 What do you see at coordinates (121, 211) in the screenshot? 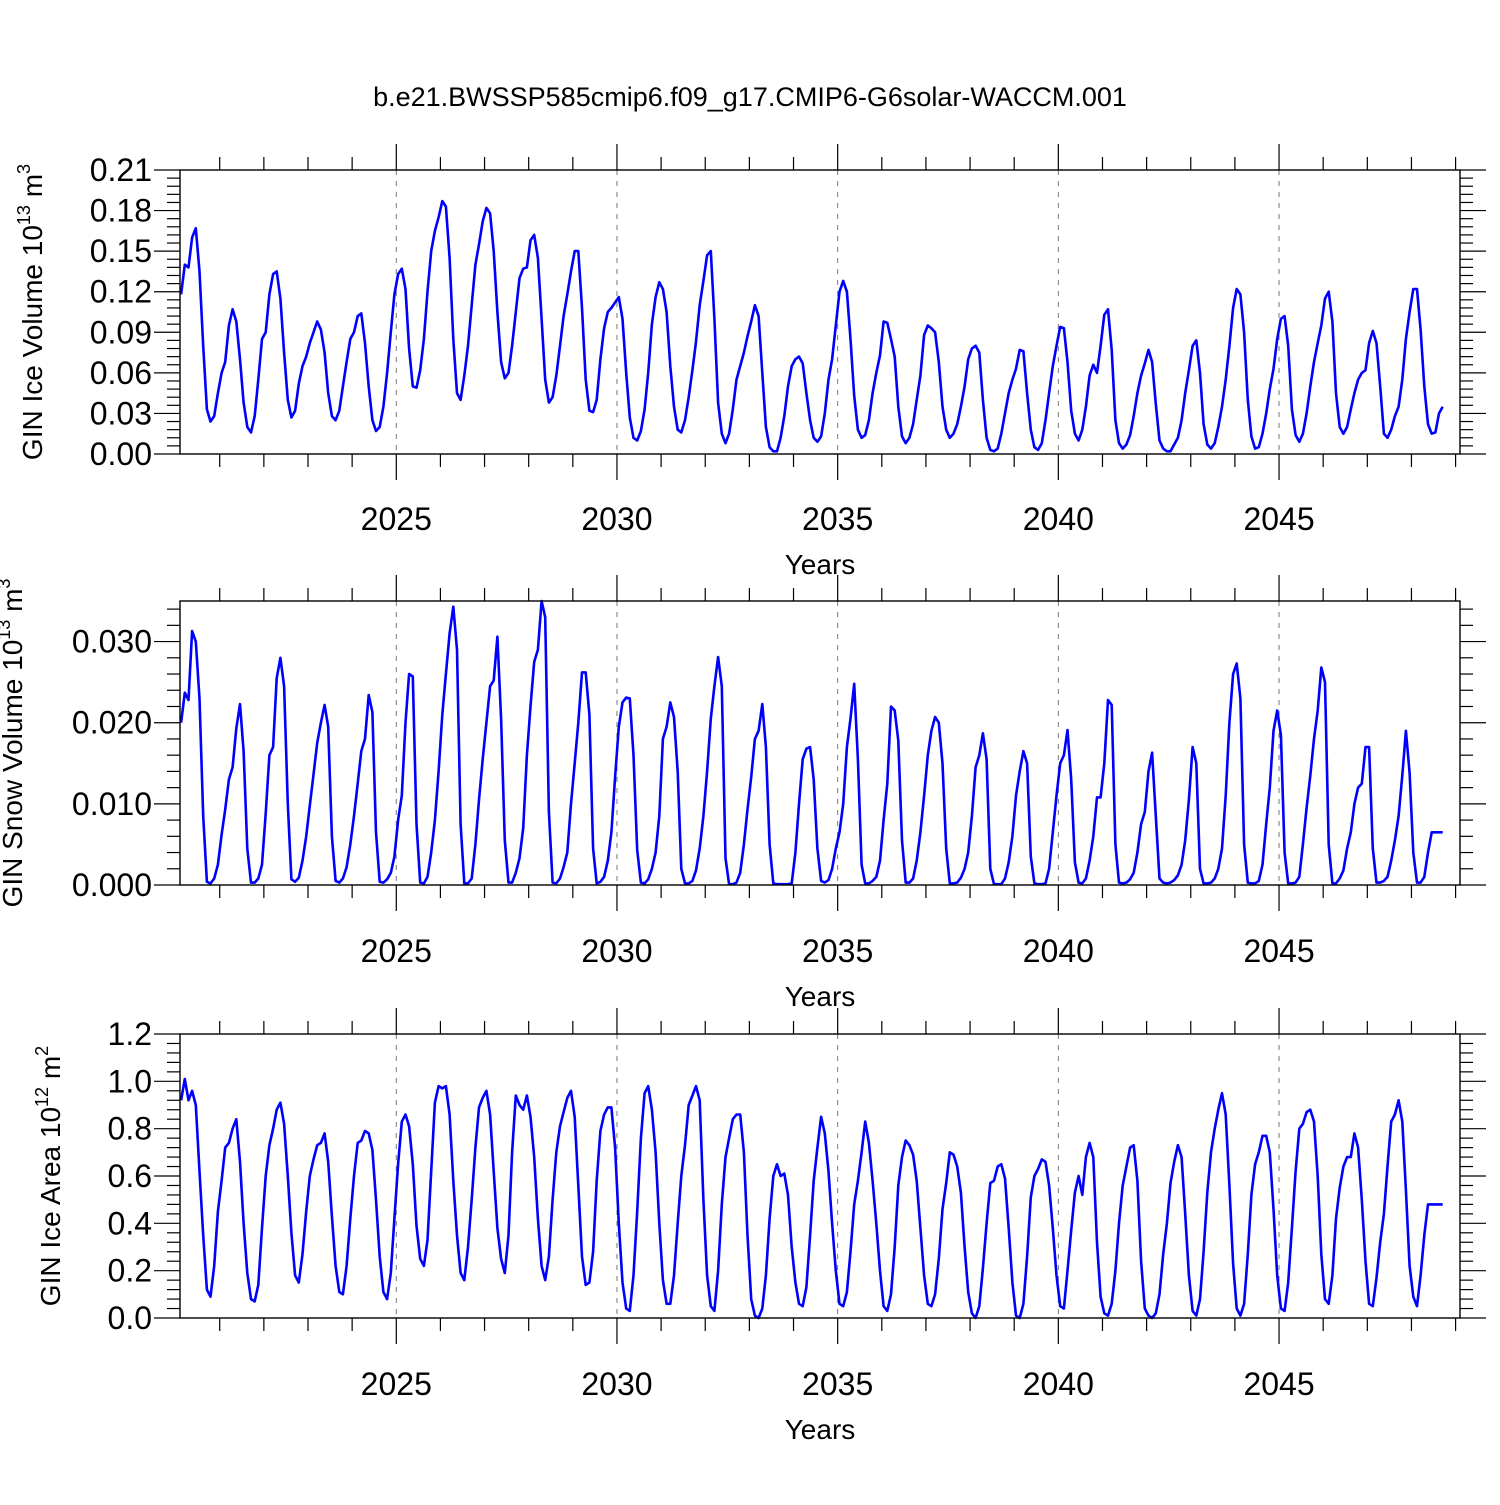
I see `y-tick-label: 0.18` at bounding box center [121, 211].